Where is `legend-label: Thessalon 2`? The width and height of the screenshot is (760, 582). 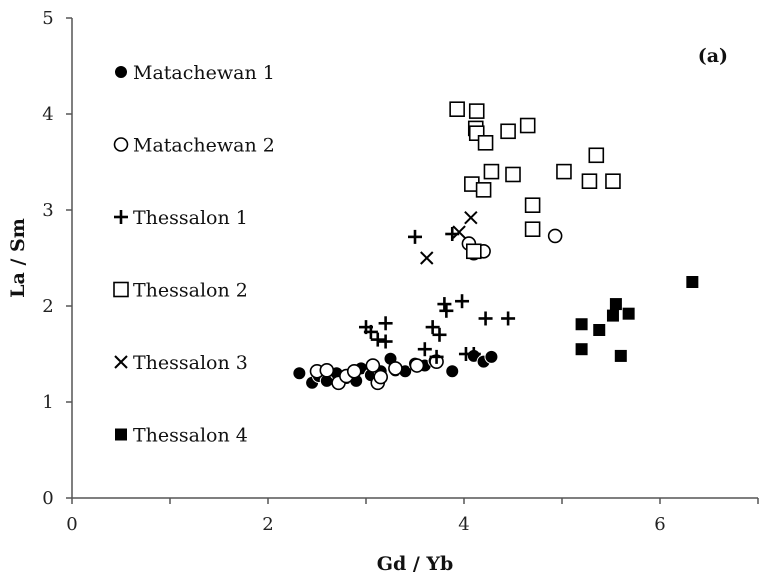
legend-label: Thessalon 2 is located at coordinates (190, 291).